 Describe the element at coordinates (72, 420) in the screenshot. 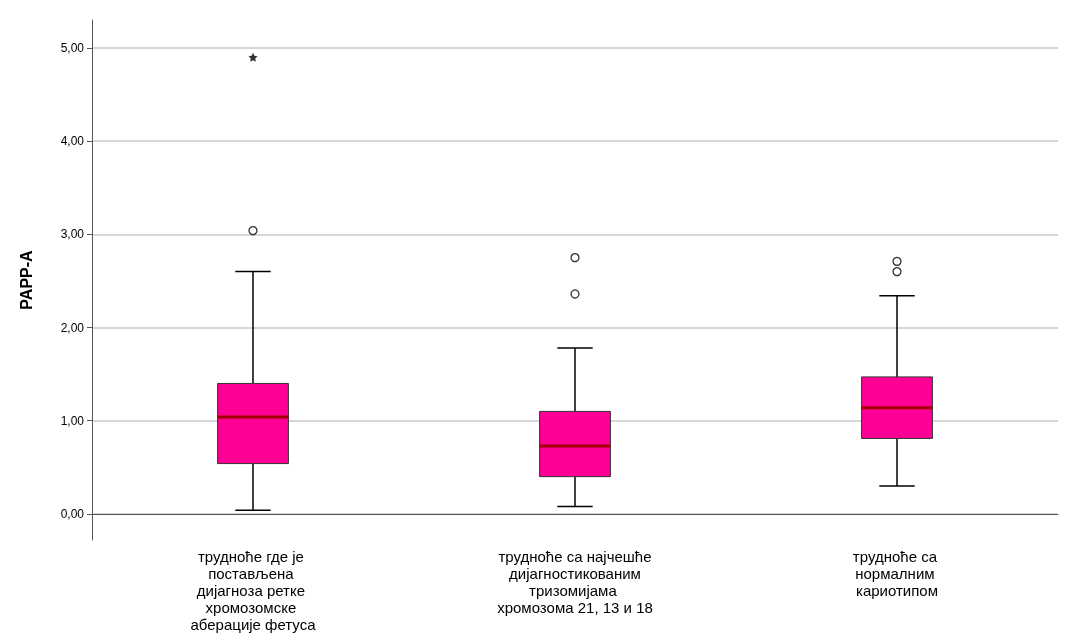

I see `y-tick-label: 1,00` at that location.